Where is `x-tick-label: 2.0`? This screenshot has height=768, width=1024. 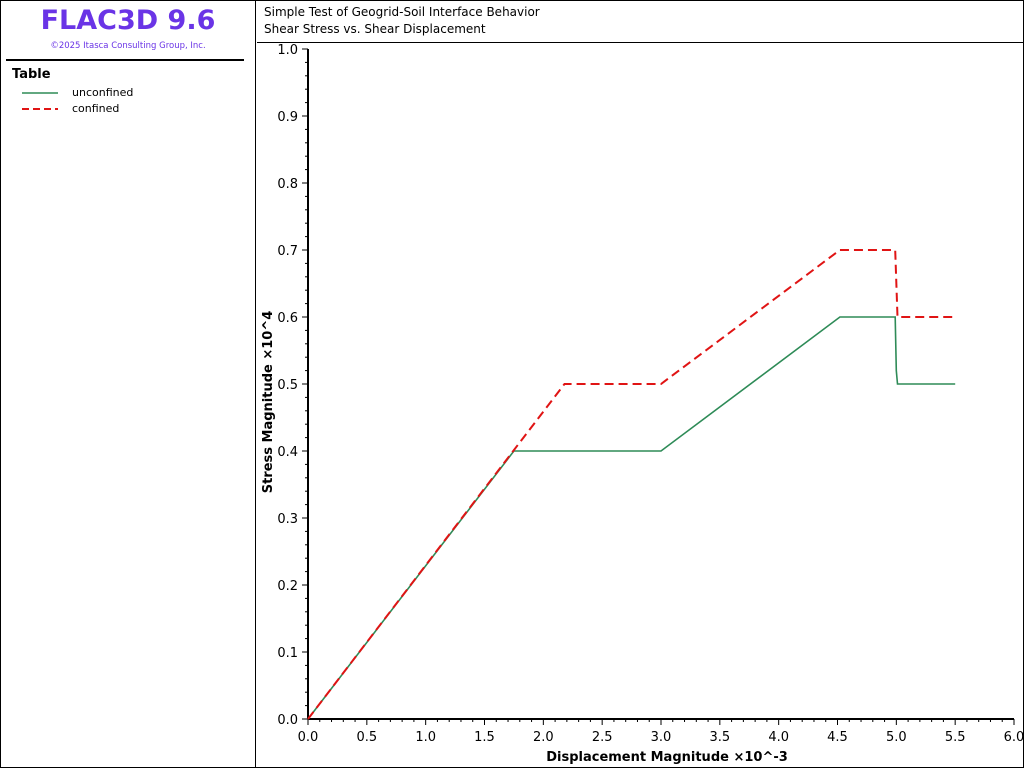
x-tick-label: 2.0 is located at coordinates (543, 737).